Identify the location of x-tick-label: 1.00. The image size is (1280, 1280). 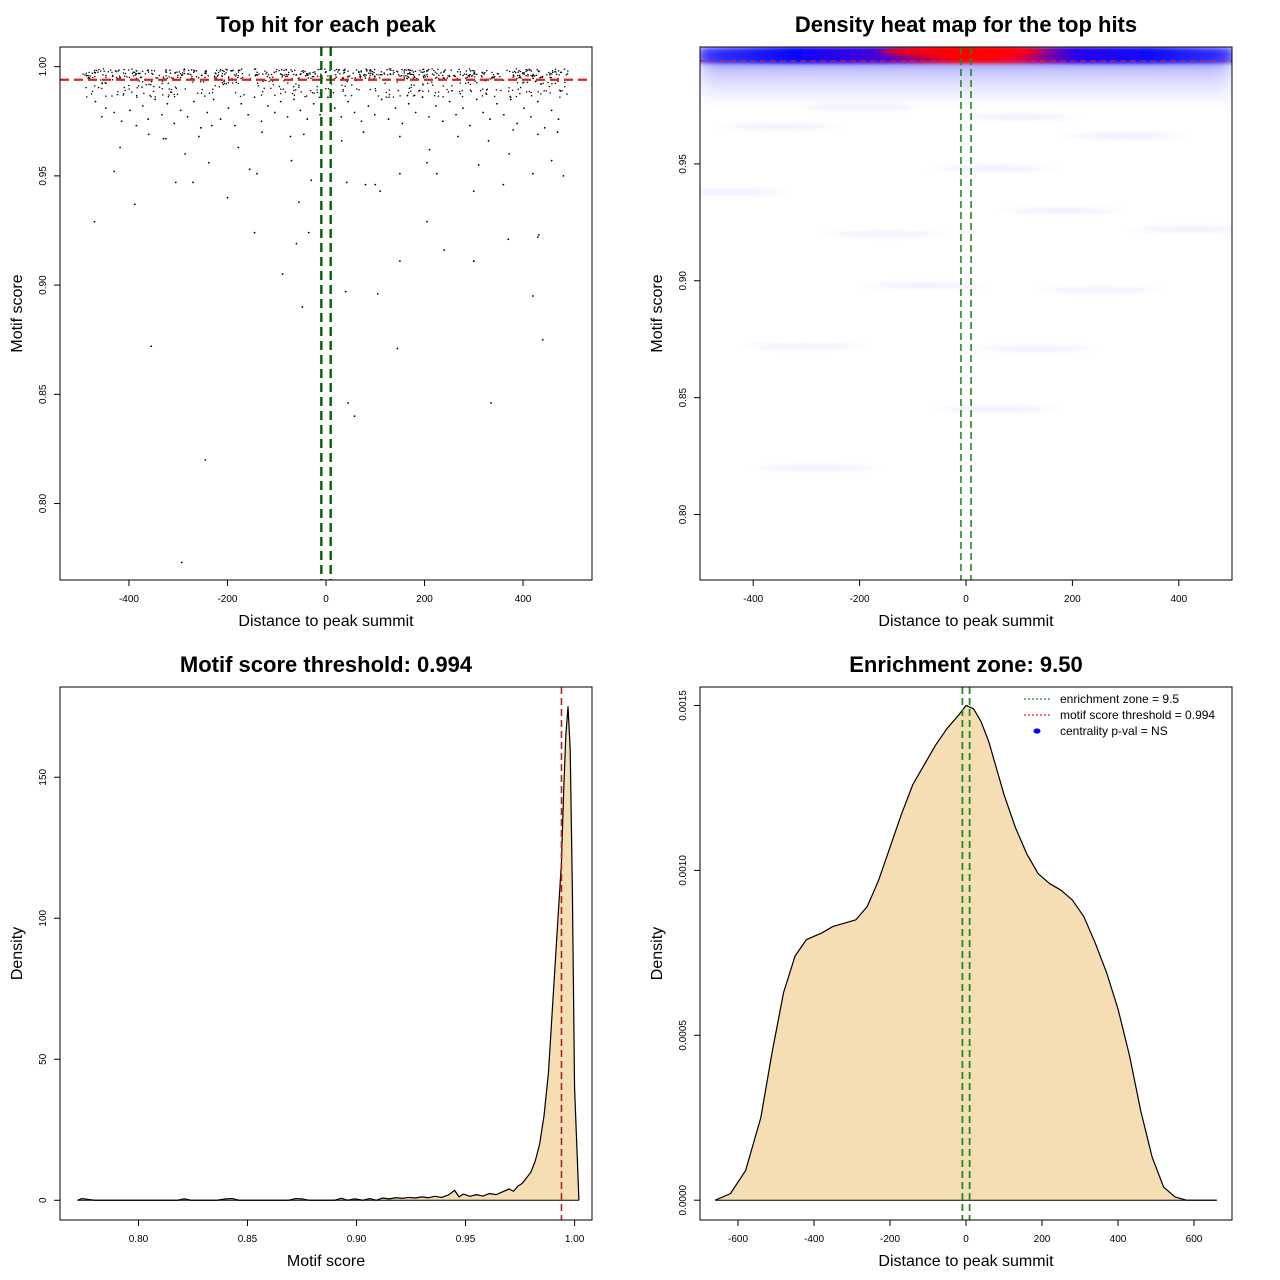
(575, 1239).